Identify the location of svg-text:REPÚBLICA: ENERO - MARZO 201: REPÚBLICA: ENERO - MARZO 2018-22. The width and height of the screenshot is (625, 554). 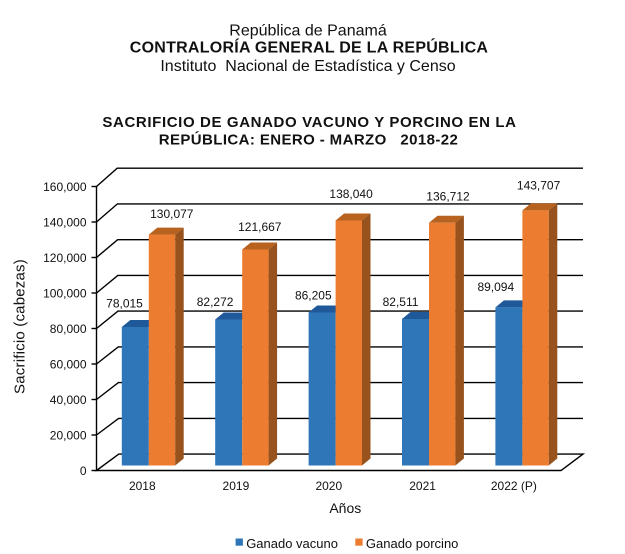
(308, 140).